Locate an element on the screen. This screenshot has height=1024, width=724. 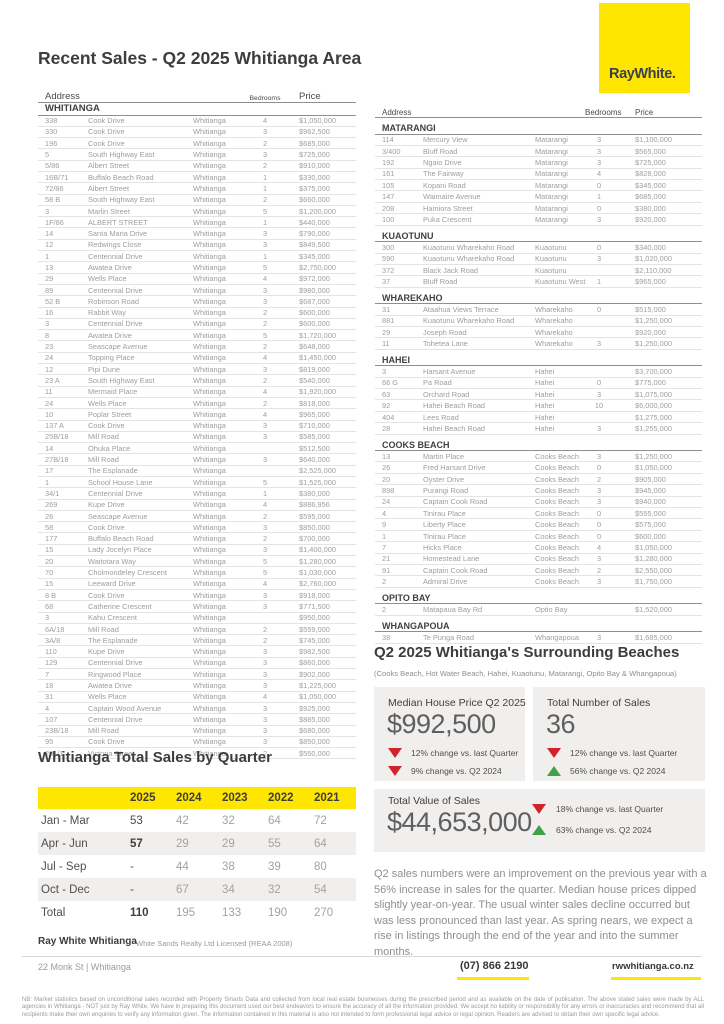
suburb: Optio Bay is located at coordinates (551, 609).